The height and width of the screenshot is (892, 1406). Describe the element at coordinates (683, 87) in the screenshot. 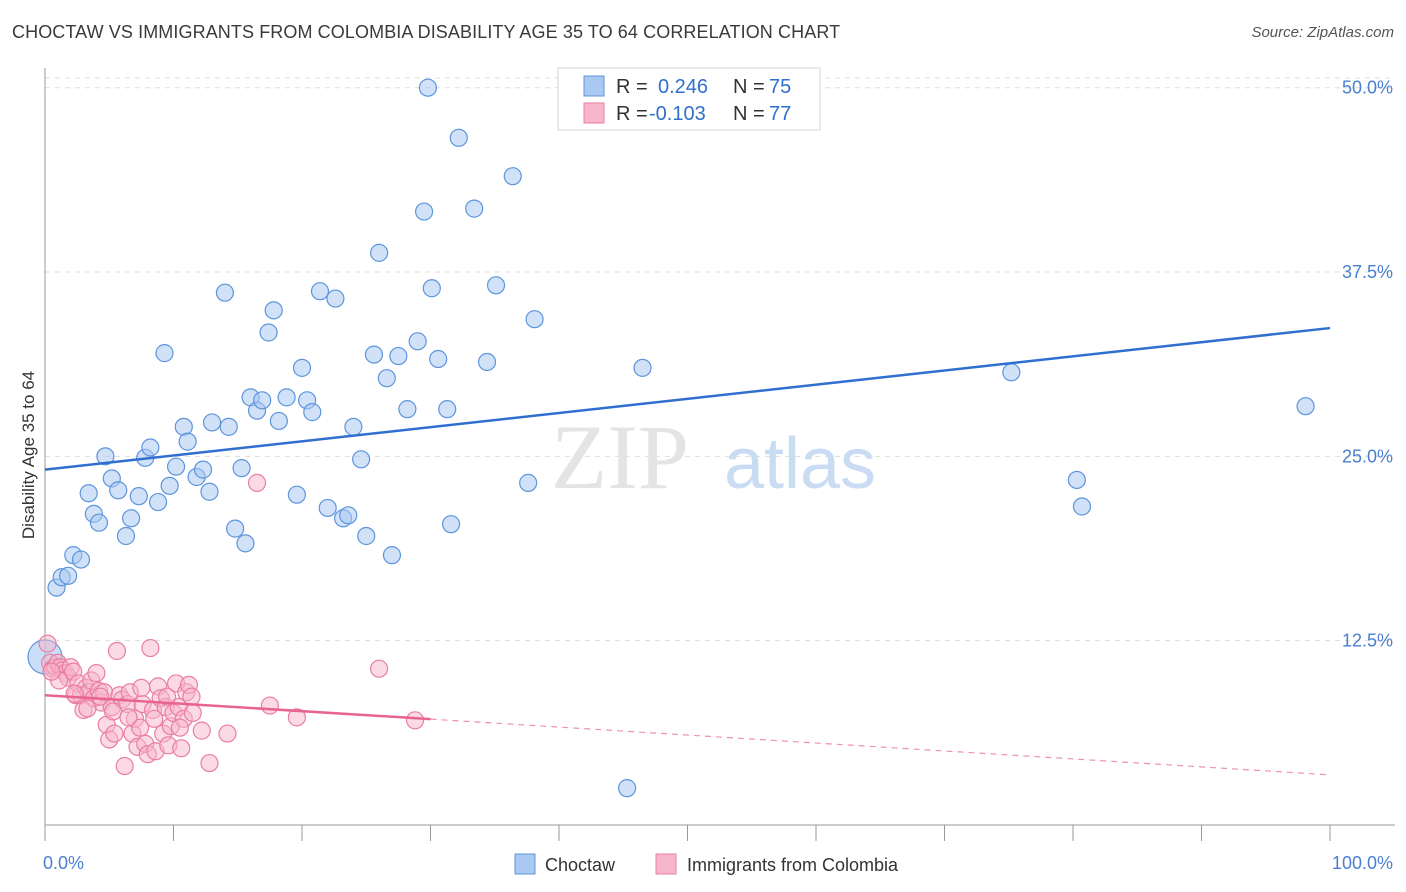

I see `legend-r-value-choctaw: 0.246` at that location.